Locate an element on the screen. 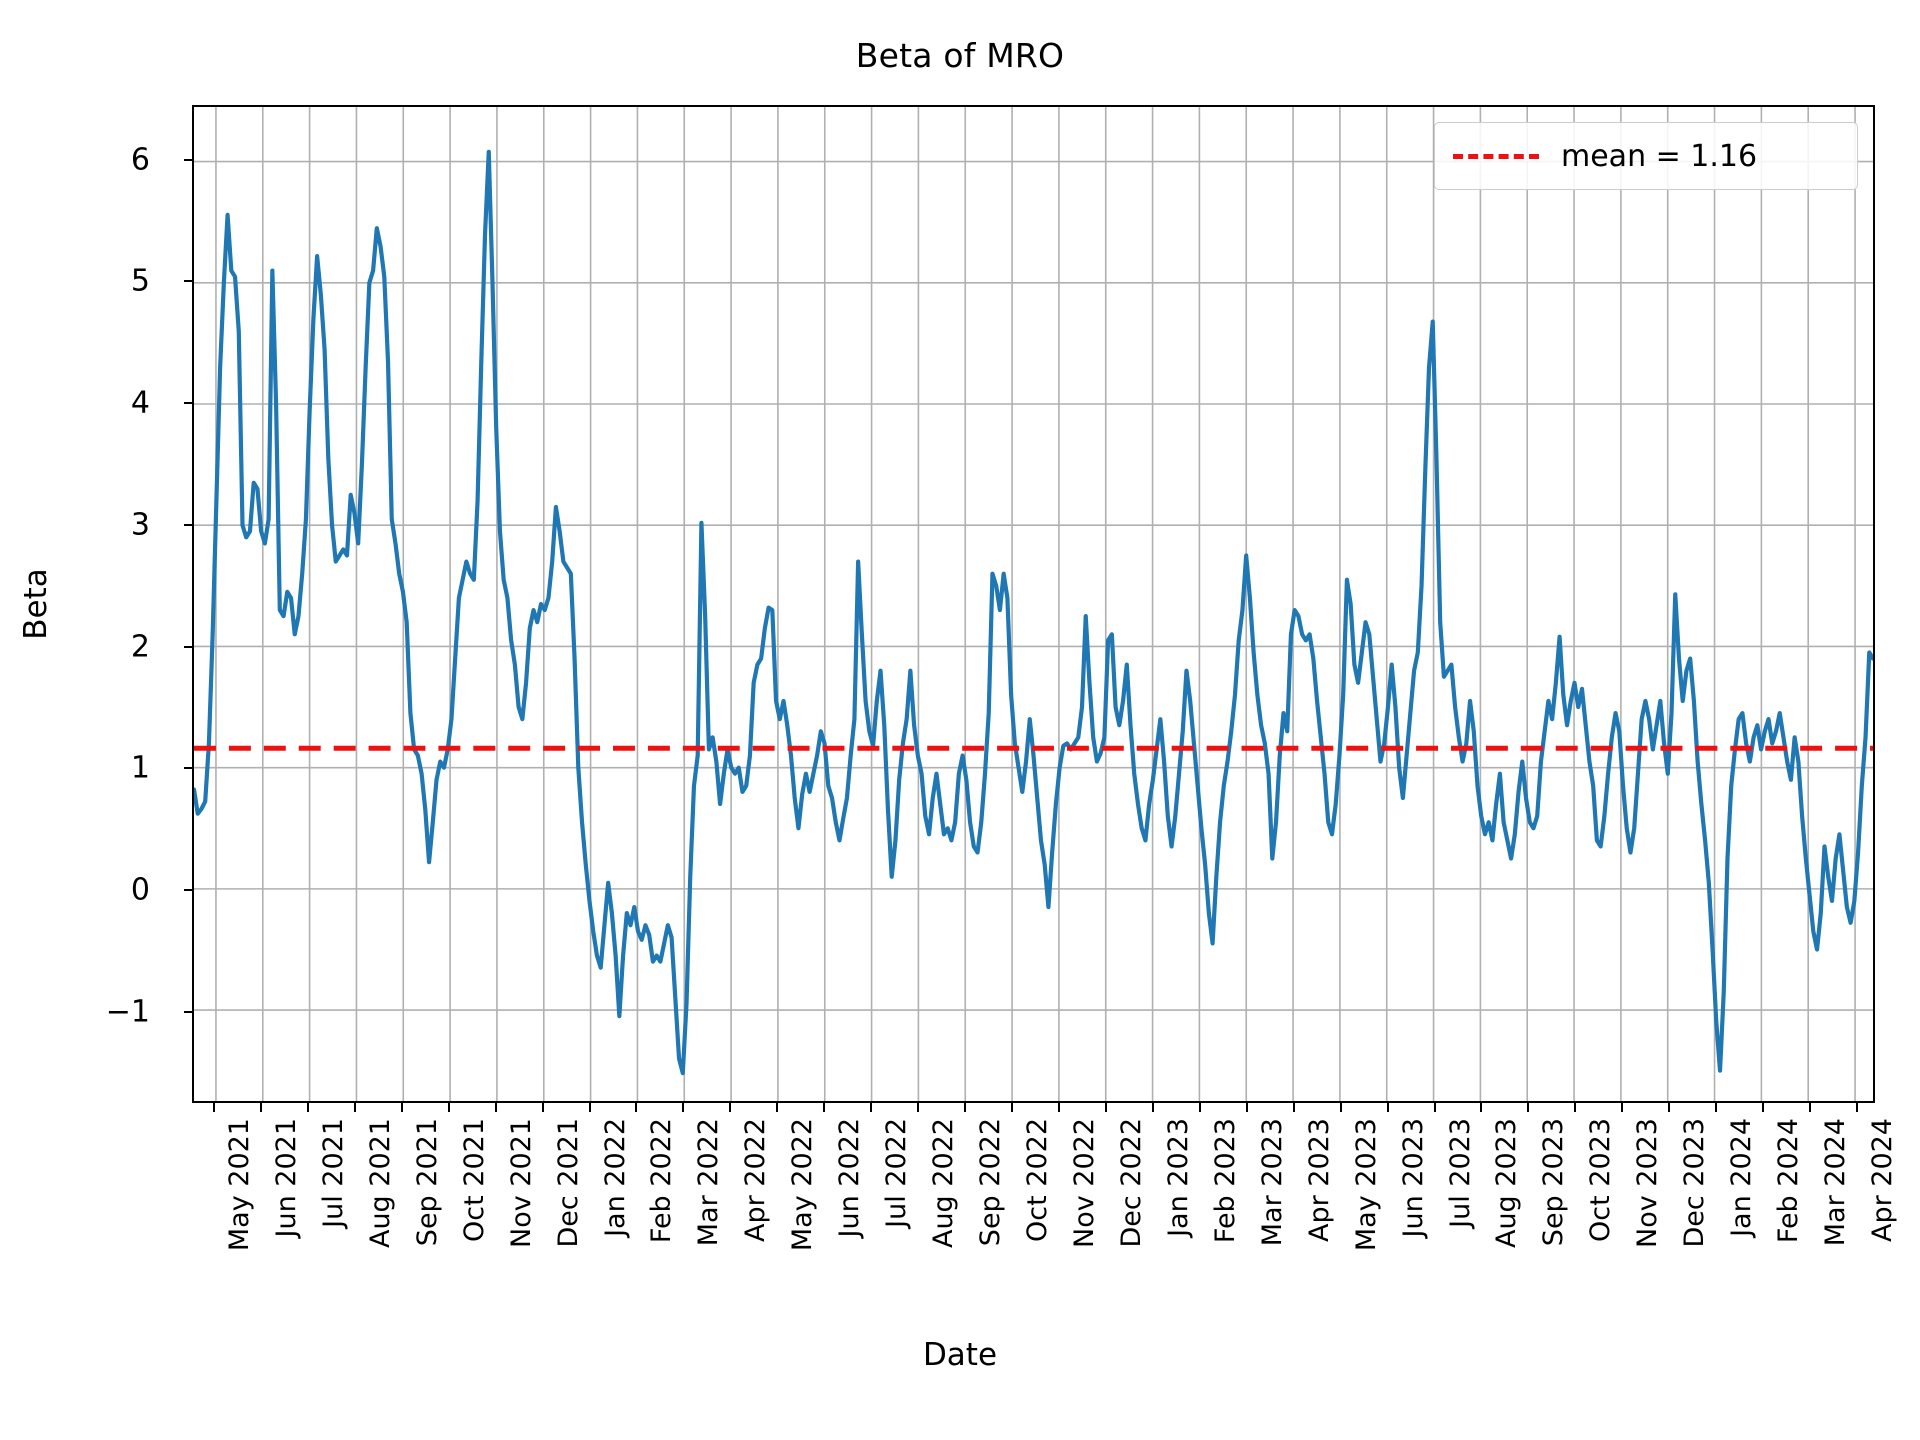 The height and width of the screenshot is (1440, 1920). legend: mean = 1.16 is located at coordinates (1646, 156).